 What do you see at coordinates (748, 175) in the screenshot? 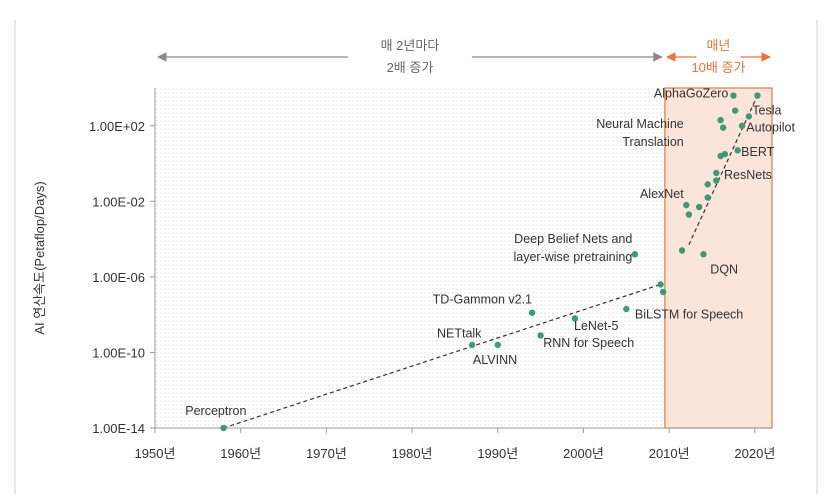
I see `point-annotation: ResNets` at bounding box center [748, 175].